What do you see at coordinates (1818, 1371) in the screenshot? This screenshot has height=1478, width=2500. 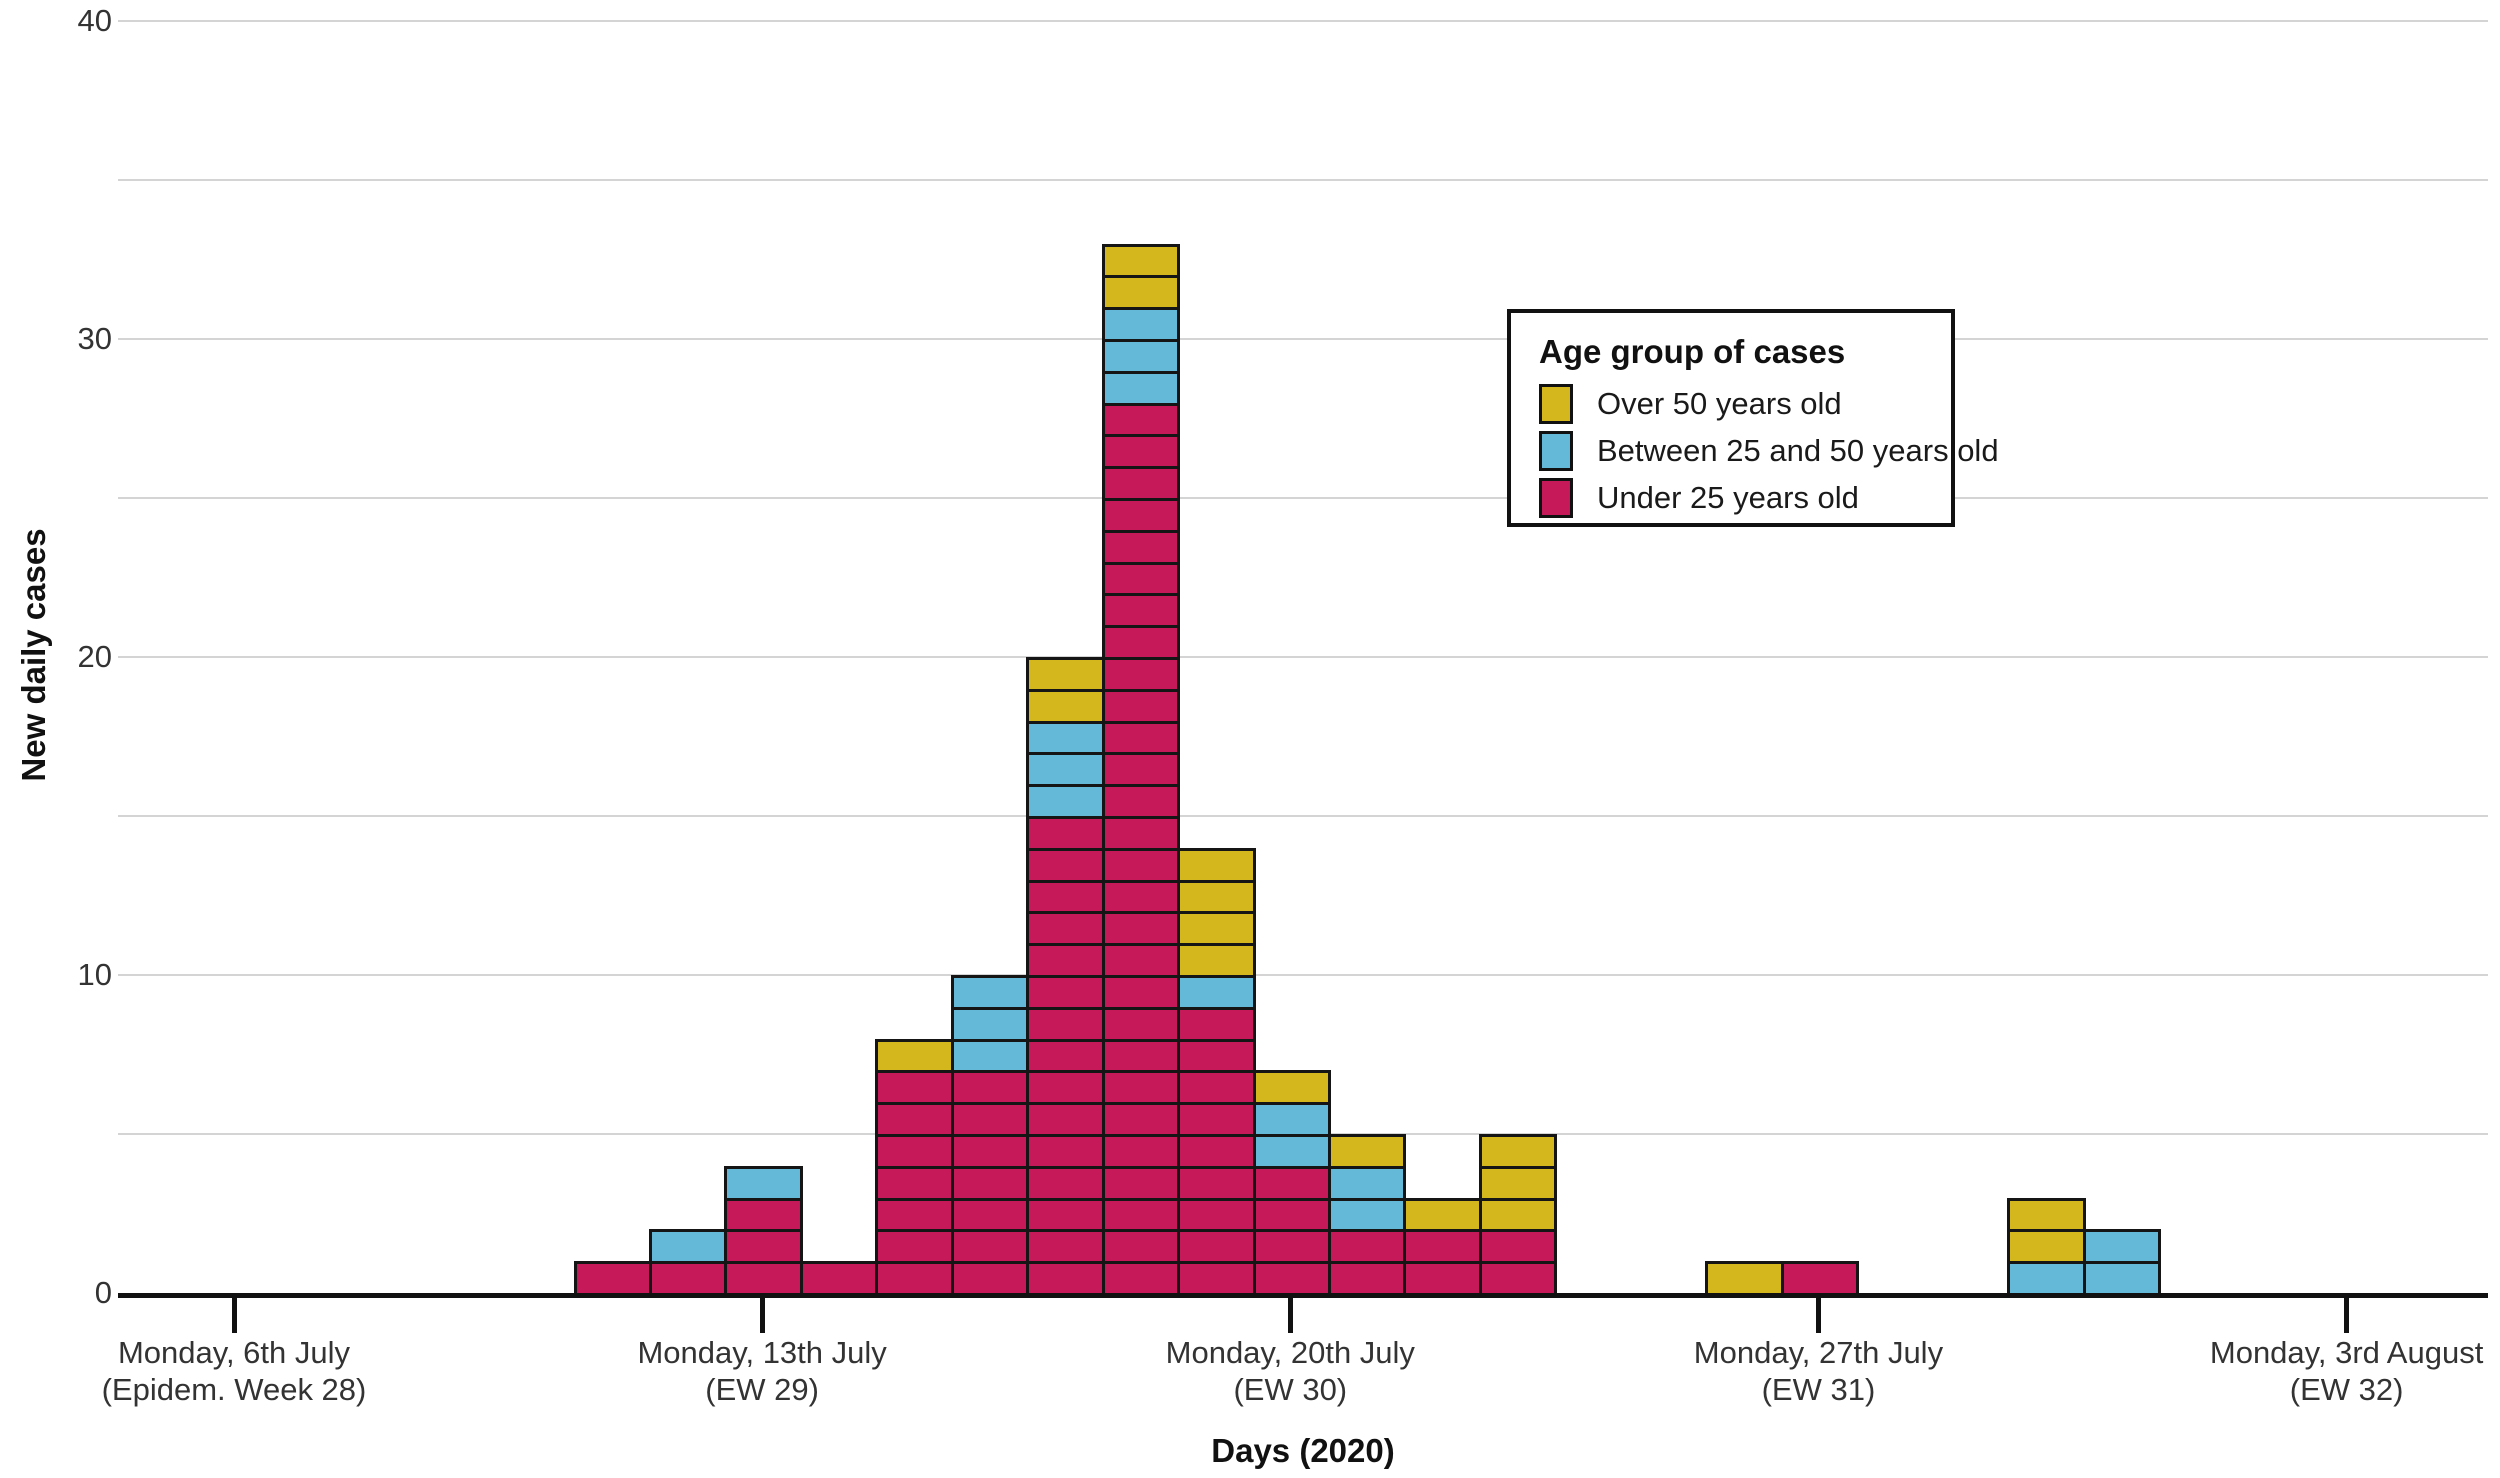 I see `x-tick-label: Monday, 27th July (EW 31)` at bounding box center [1818, 1371].